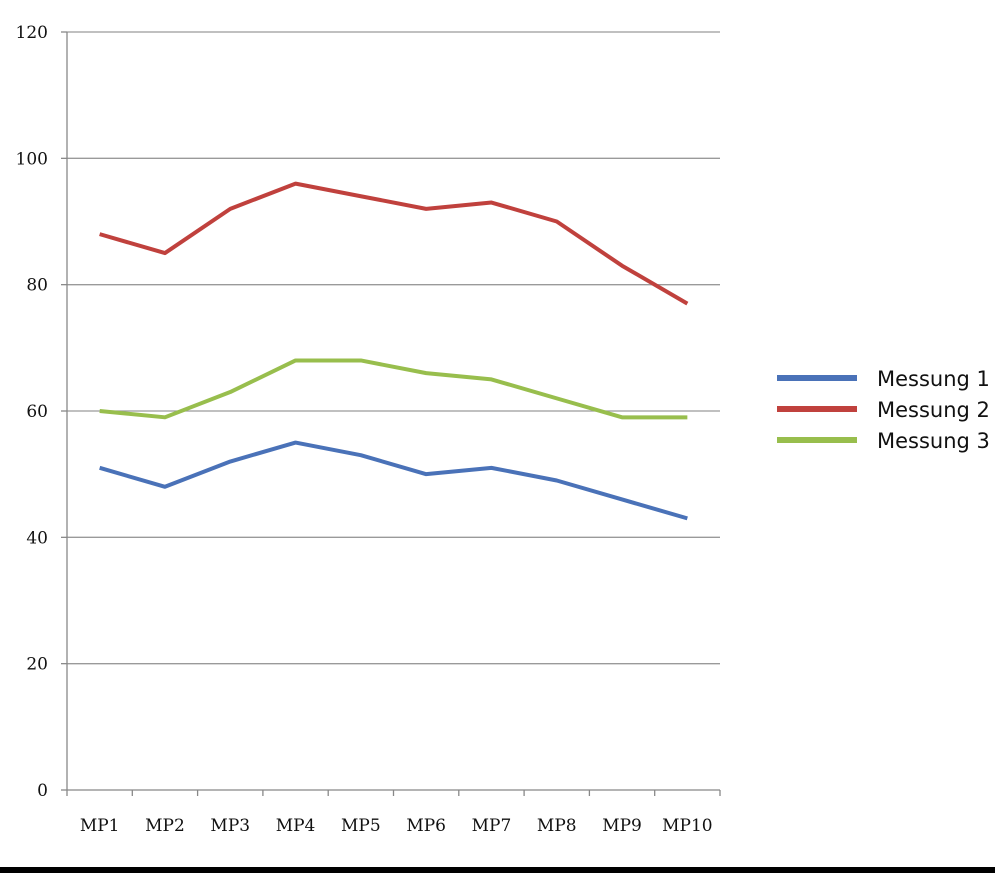 The image size is (995, 873). What do you see at coordinates (42, 791) in the screenshot?
I see `y-tick-label: 0` at bounding box center [42, 791].